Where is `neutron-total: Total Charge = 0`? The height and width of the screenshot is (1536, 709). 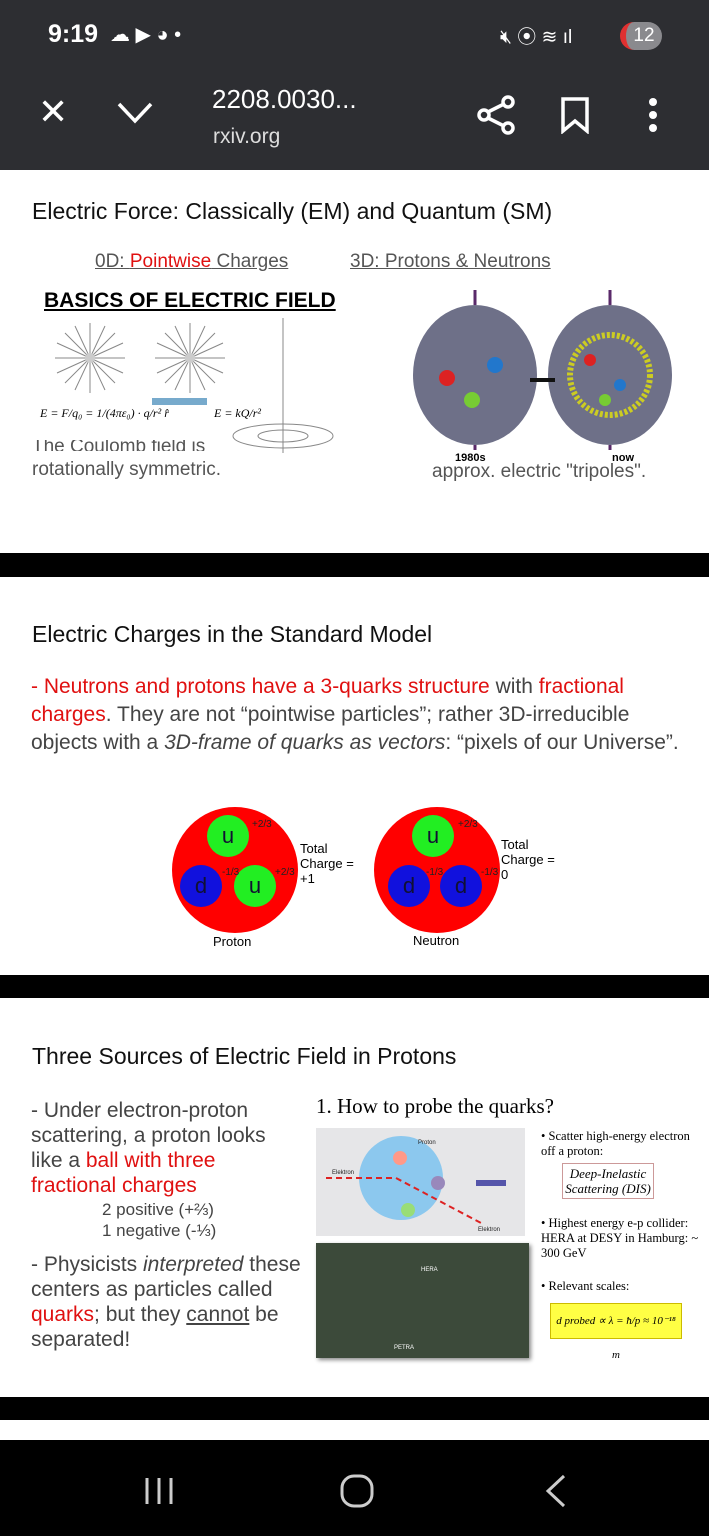
neutron-total: Total Charge = 0 is located at coordinates (528, 859).